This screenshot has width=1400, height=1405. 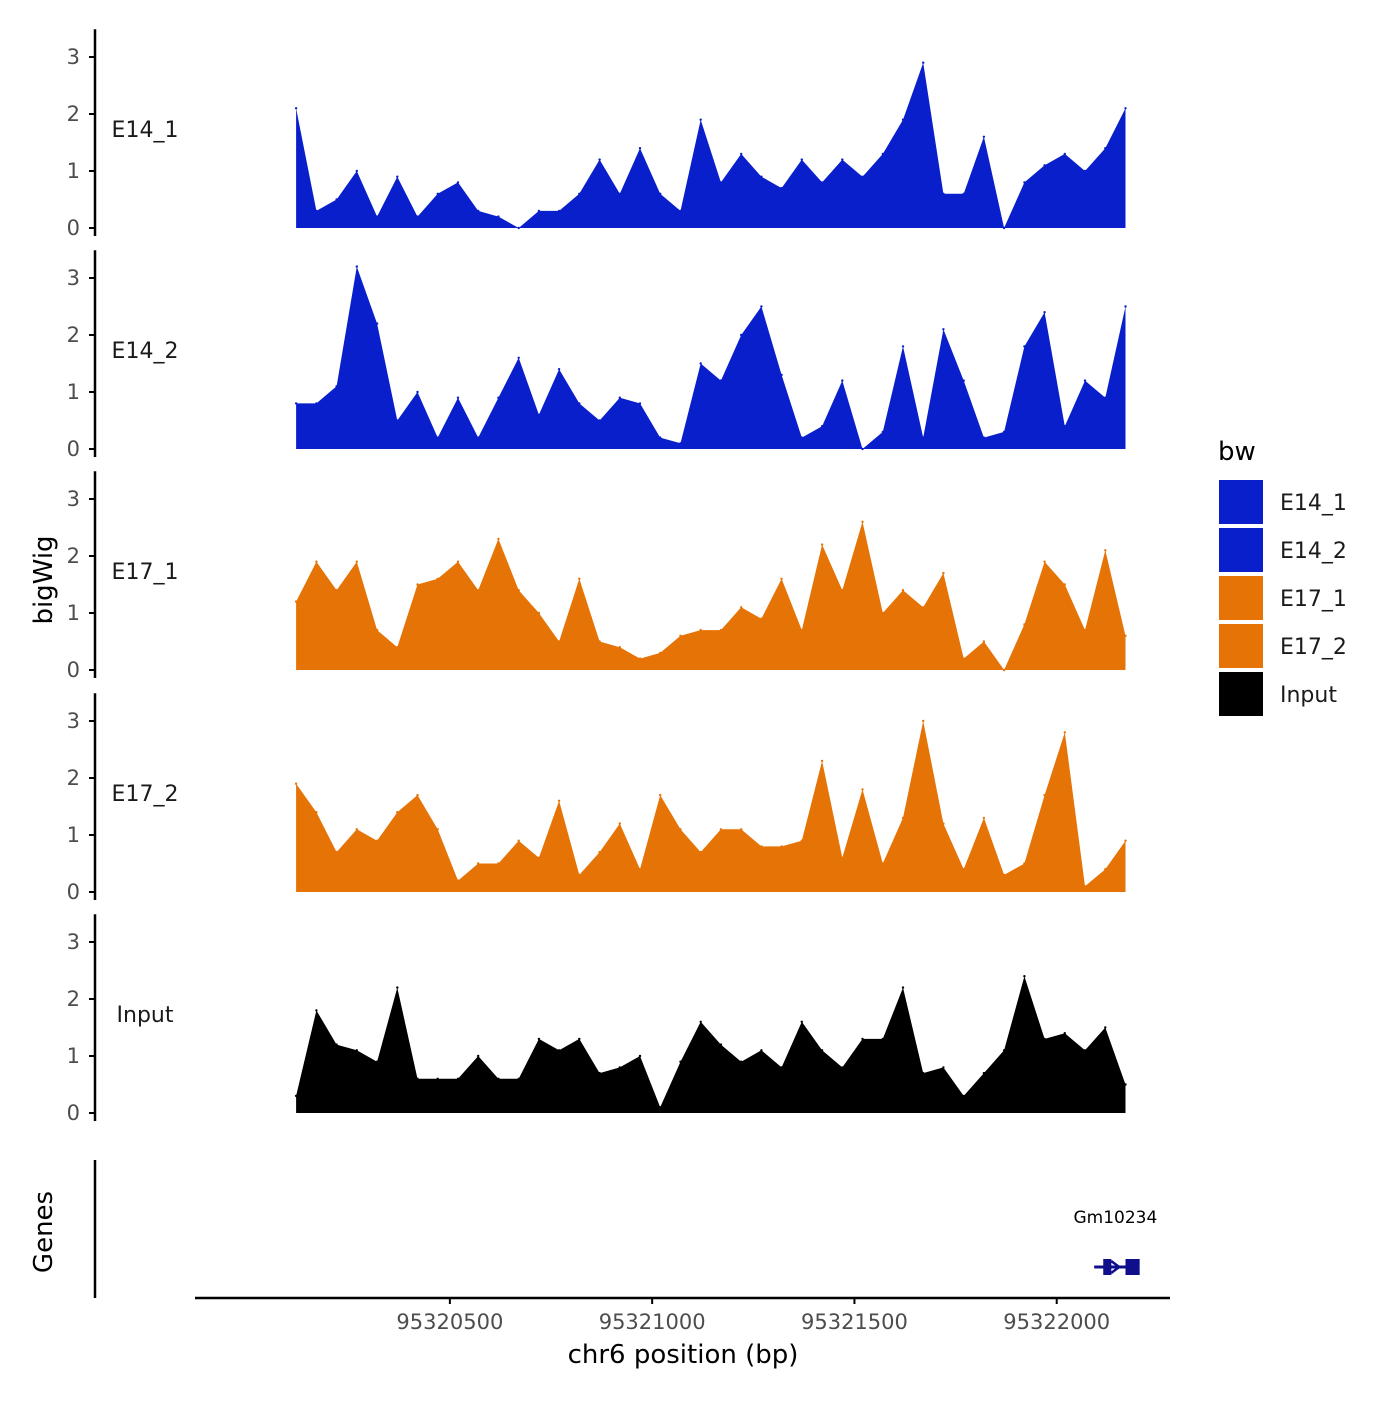 What do you see at coordinates (73, 57) in the screenshot?
I see `y-tick-label: 3` at bounding box center [73, 57].